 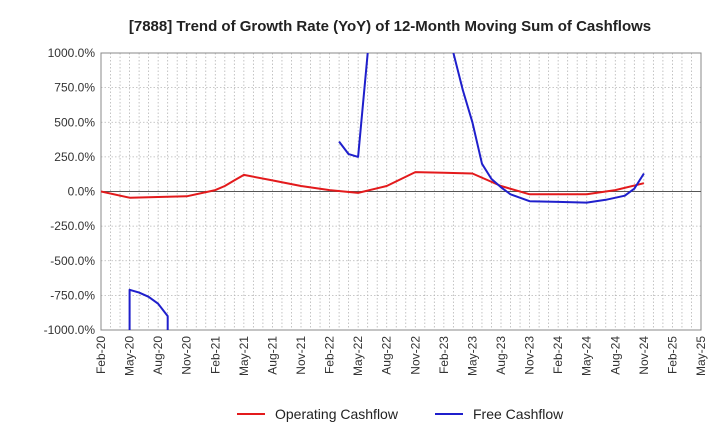 What do you see at coordinates (72, 53) in the screenshot?
I see `y-tick-label: 1000.0%` at bounding box center [72, 53].